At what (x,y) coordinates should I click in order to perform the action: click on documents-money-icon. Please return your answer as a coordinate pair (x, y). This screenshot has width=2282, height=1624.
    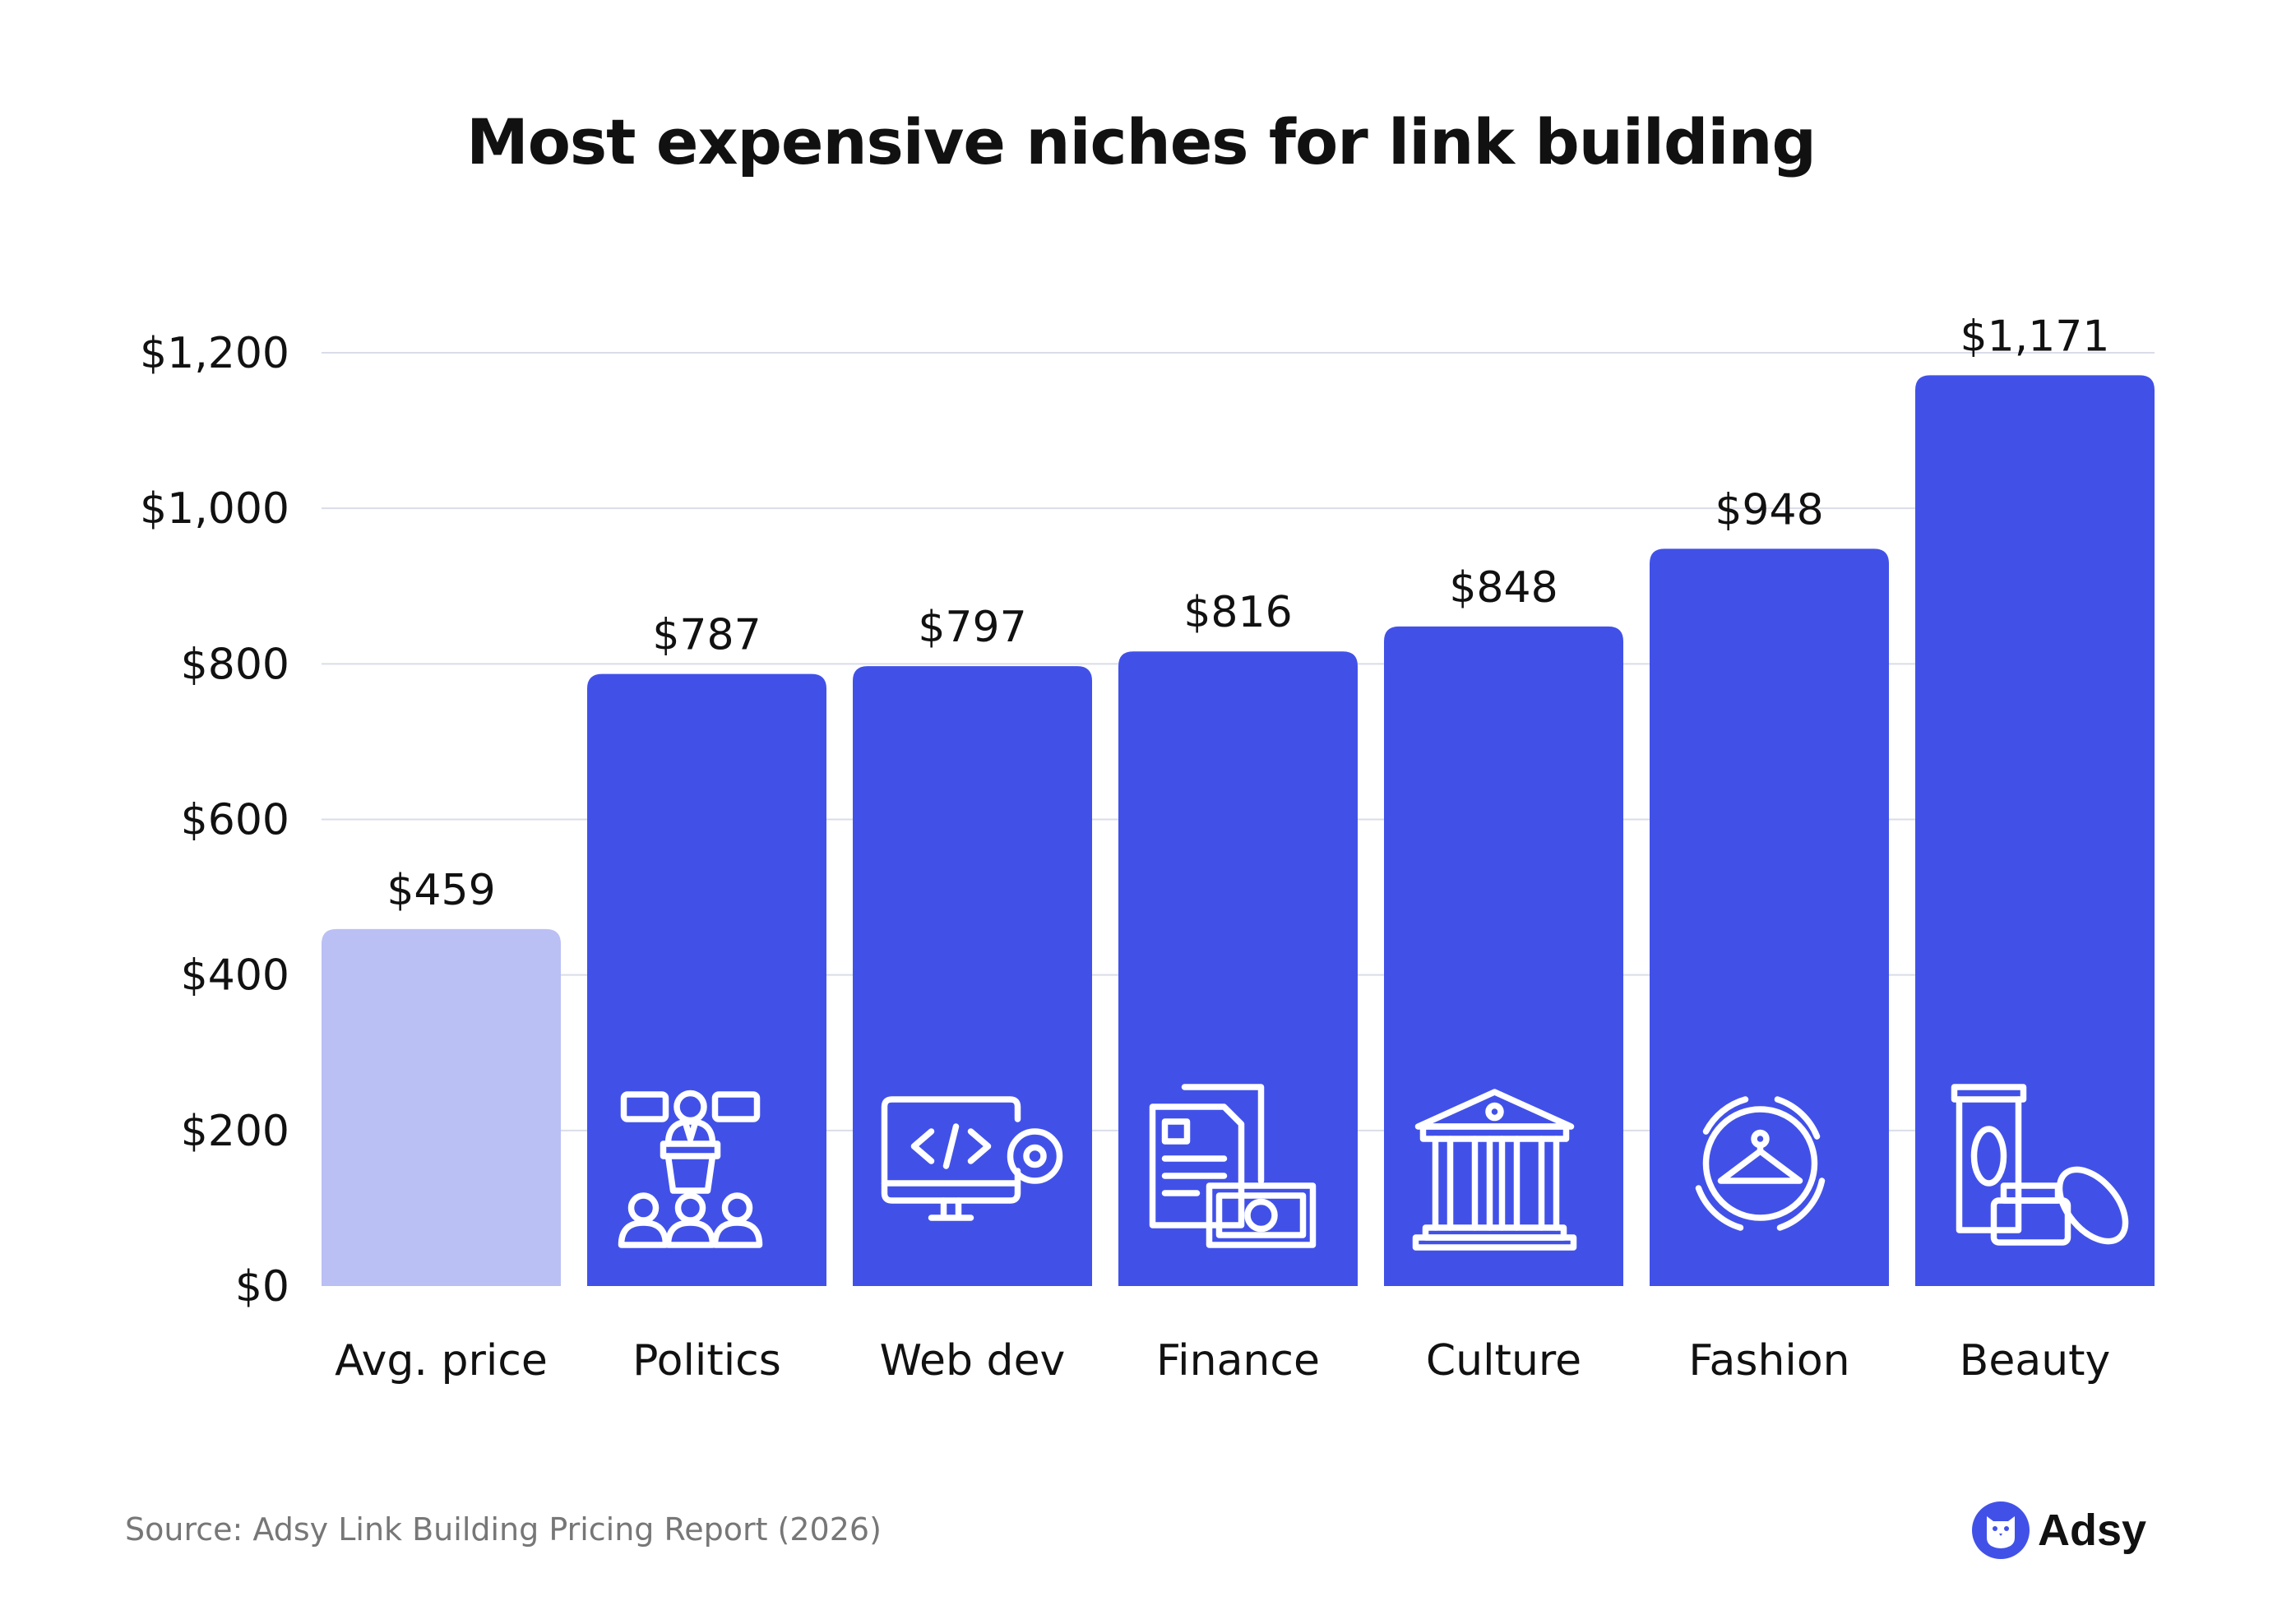
    Looking at the image, I should click on (1233, 1166).